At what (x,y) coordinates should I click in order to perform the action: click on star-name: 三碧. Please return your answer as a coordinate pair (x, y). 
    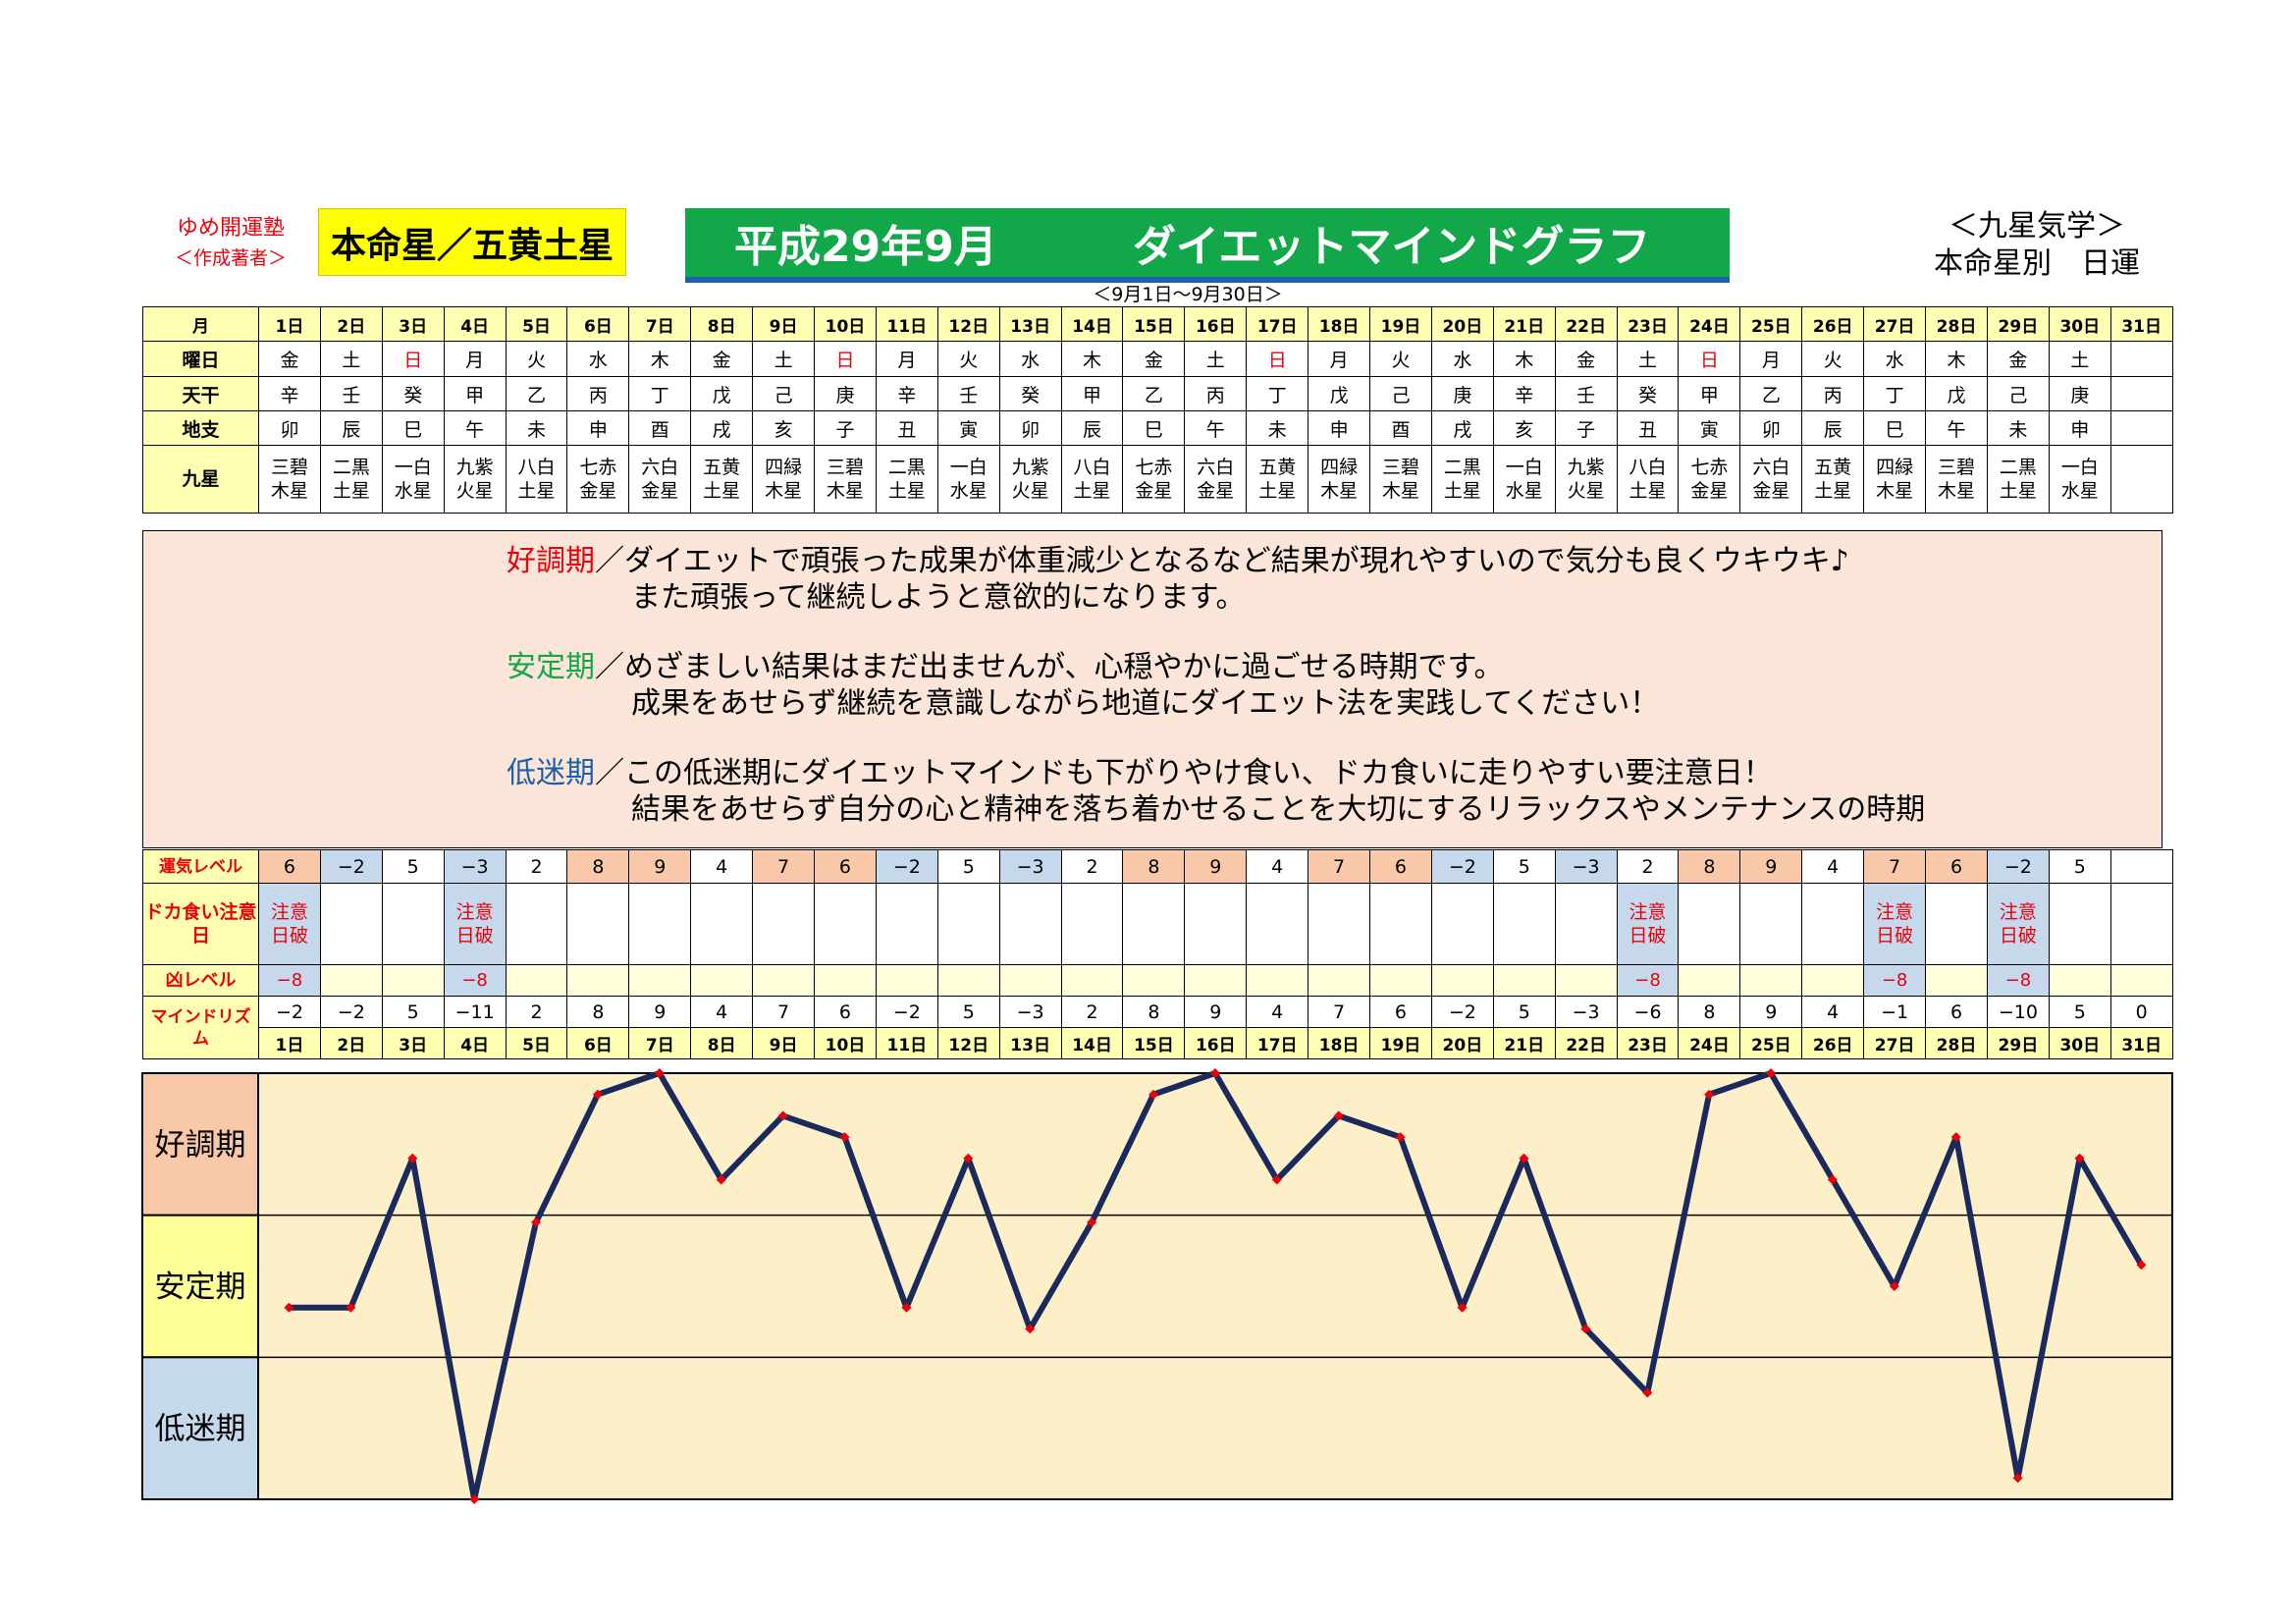
    Looking at the image, I should click on (1400, 467).